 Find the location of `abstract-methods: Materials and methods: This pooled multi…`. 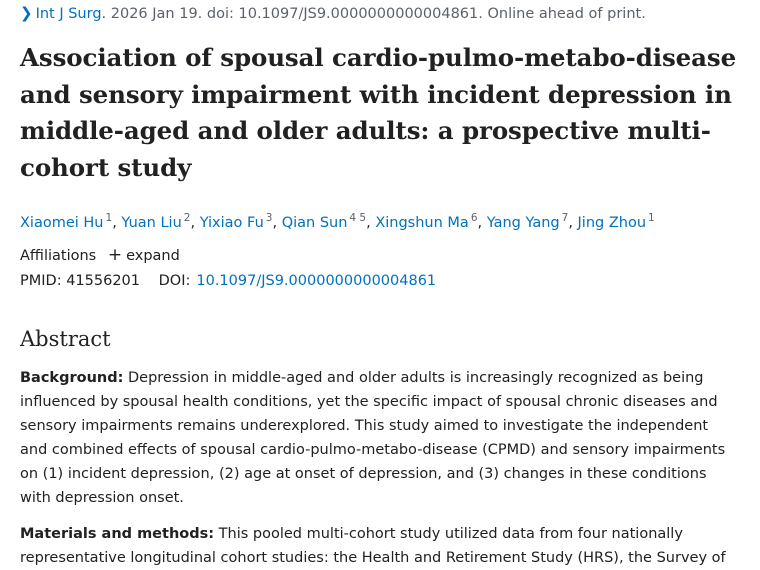

abstract-methods: Materials and methods: This pooled multi… is located at coordinates (377, 546).